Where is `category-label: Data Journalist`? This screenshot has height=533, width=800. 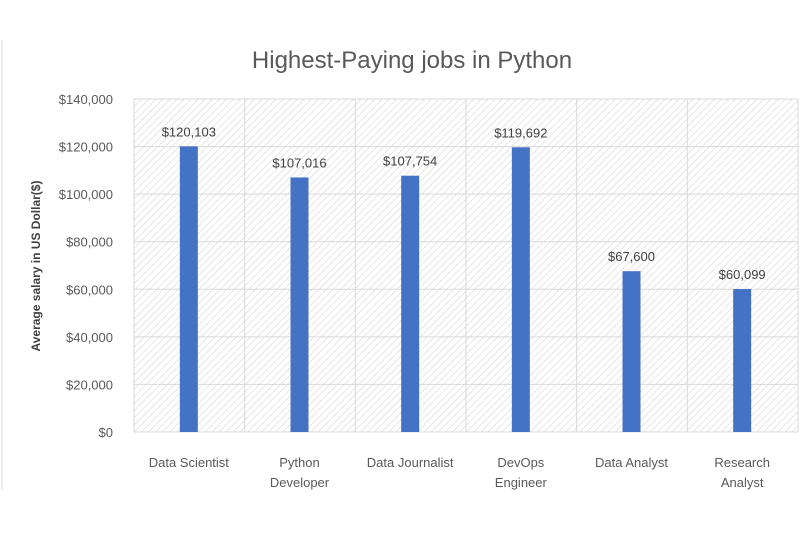
category-label: Data Journalist is located at coordinates (410, 462).